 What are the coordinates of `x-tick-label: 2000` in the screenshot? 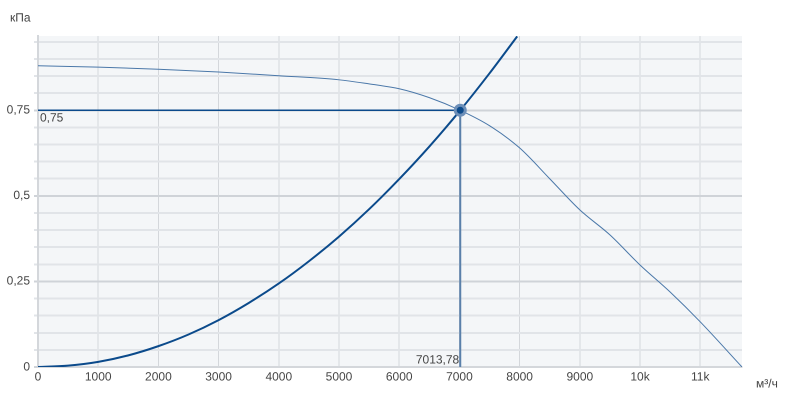 It's located at (158, 377).